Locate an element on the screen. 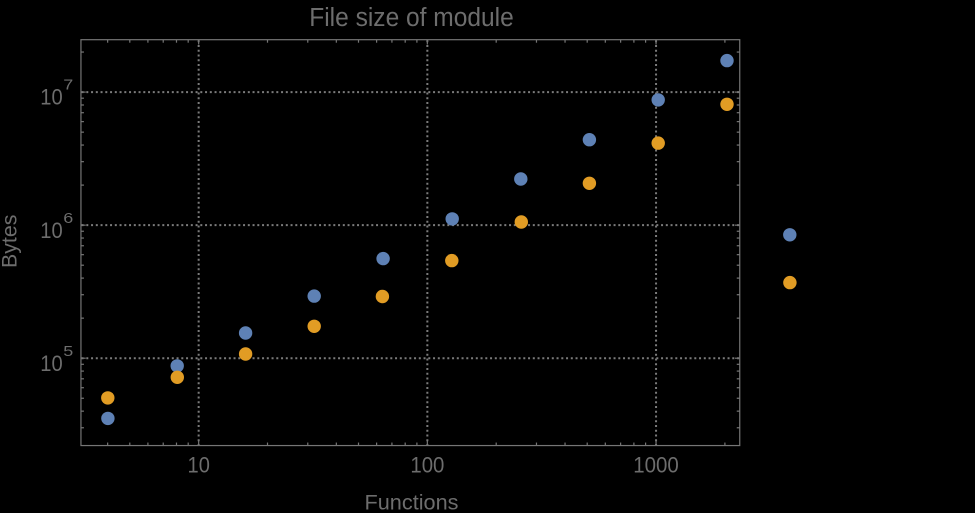  svg-text: Functions is located at coordinates (412, 502).